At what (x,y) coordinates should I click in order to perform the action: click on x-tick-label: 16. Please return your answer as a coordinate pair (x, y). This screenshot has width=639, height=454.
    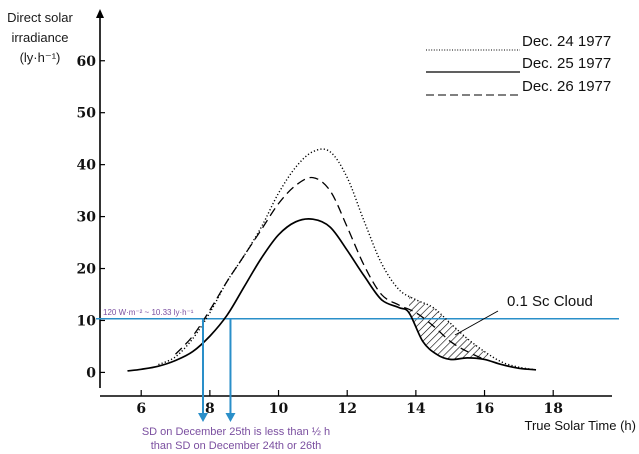
    Looking at the image, I should click on (484, 409).